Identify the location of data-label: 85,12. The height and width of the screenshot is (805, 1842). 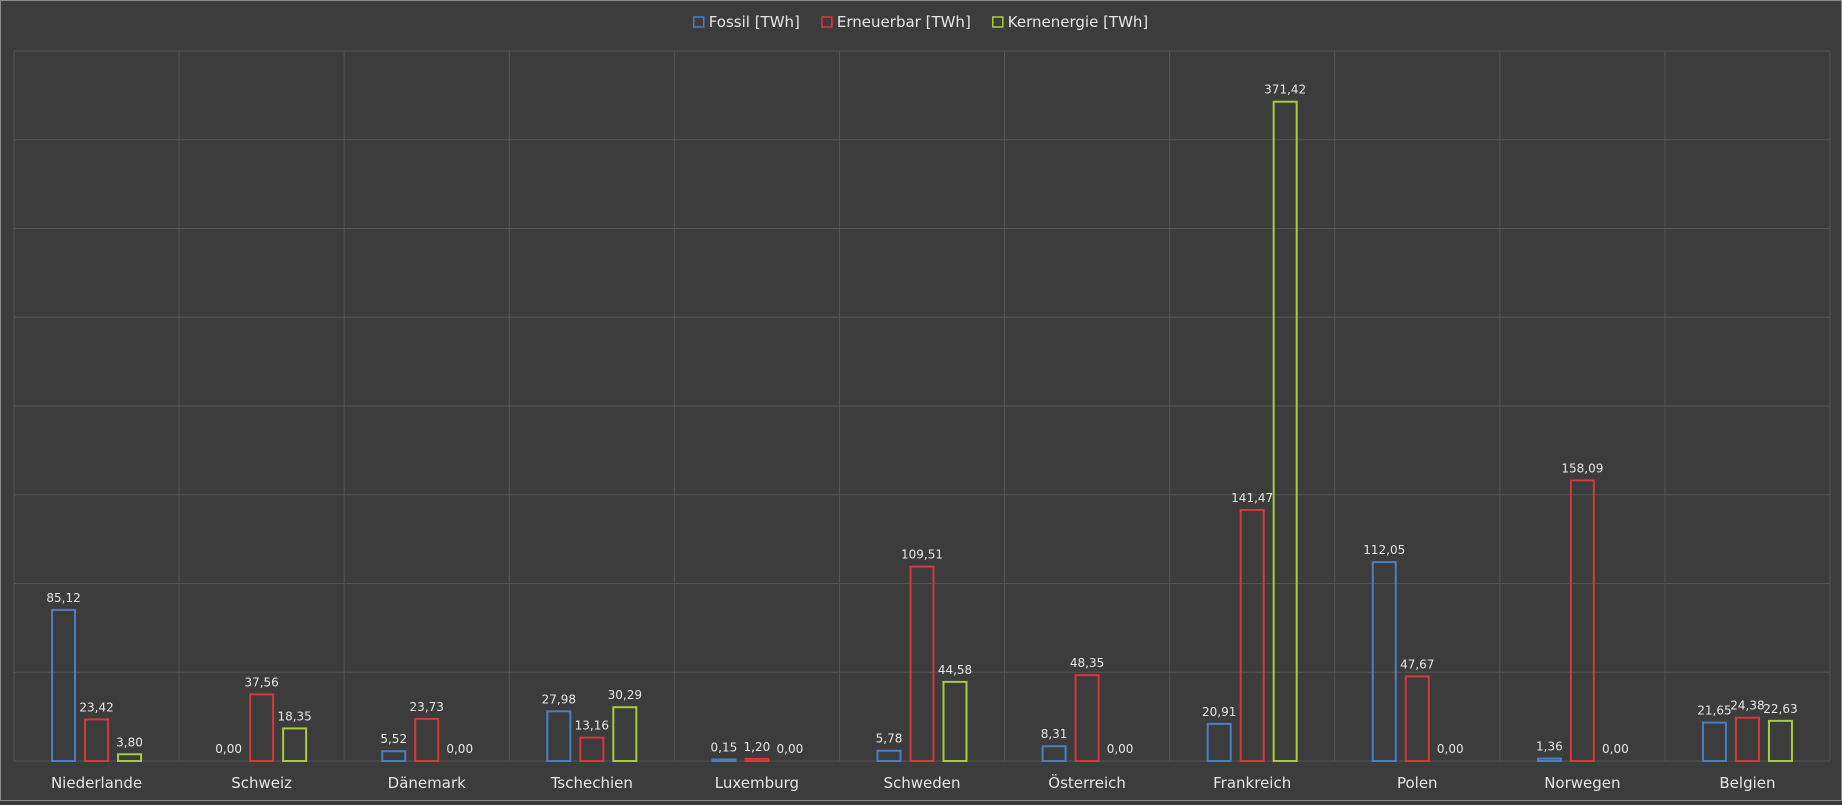
(63, 598).